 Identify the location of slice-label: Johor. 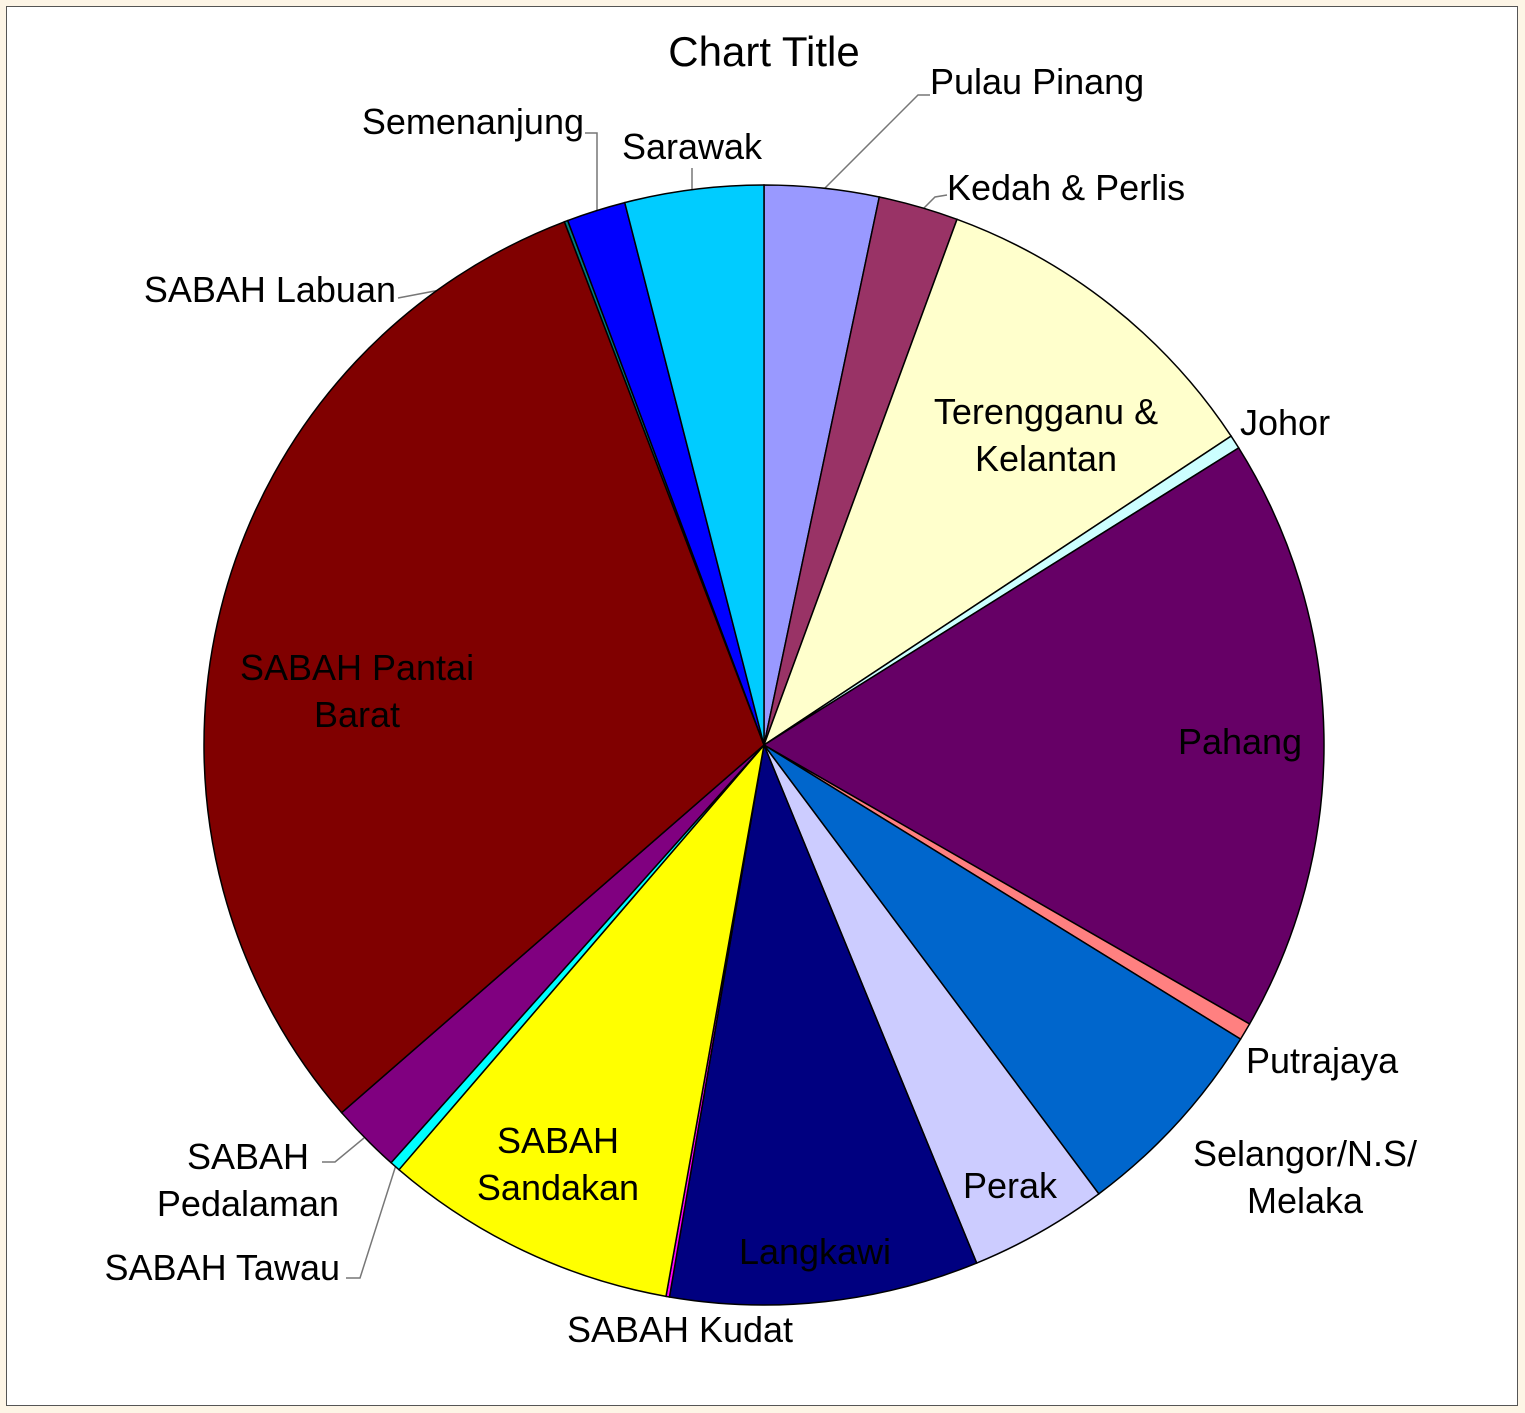
(1285, 422).